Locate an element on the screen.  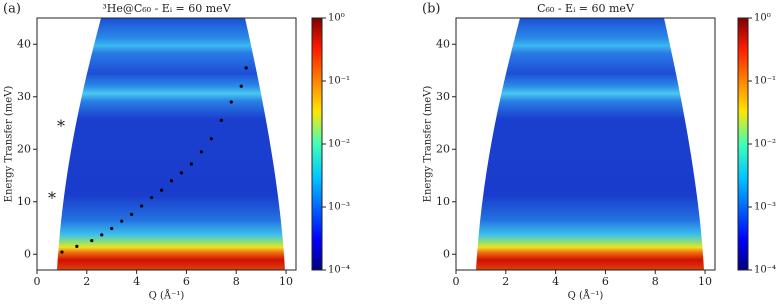
chart-title: ³He@C₆₀ - Eᵢ = 60 meV is located at coordinates (166, 8).